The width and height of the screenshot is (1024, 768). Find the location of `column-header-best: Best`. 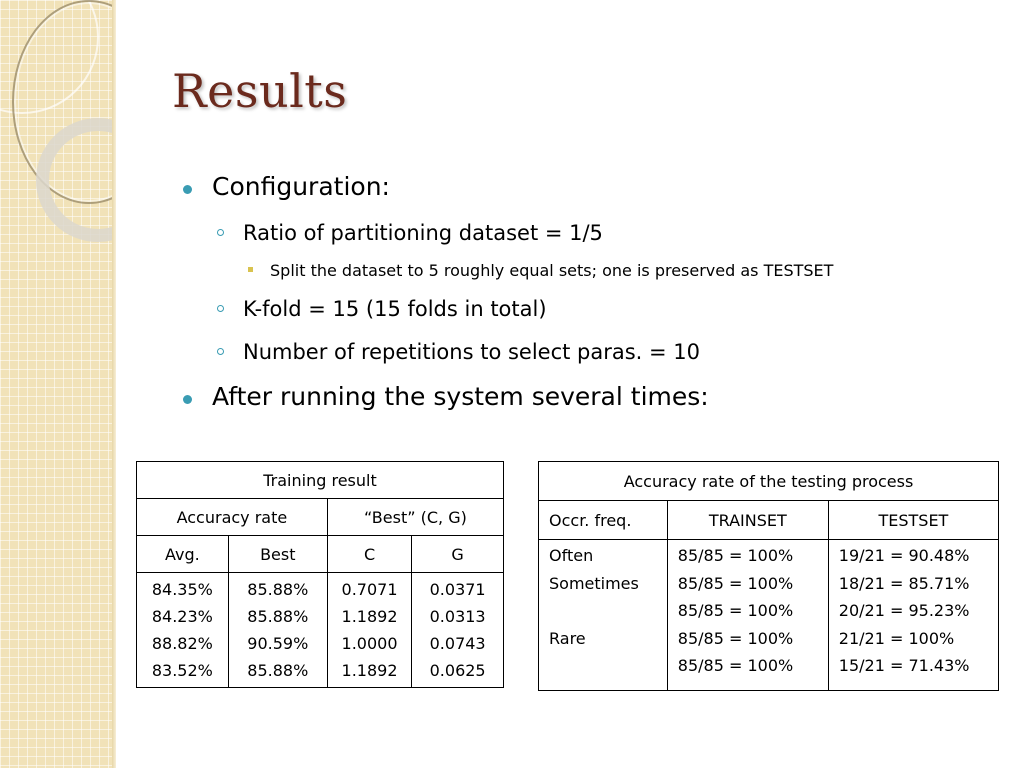

column-header-best: Best is located at coordinates (277, 554).